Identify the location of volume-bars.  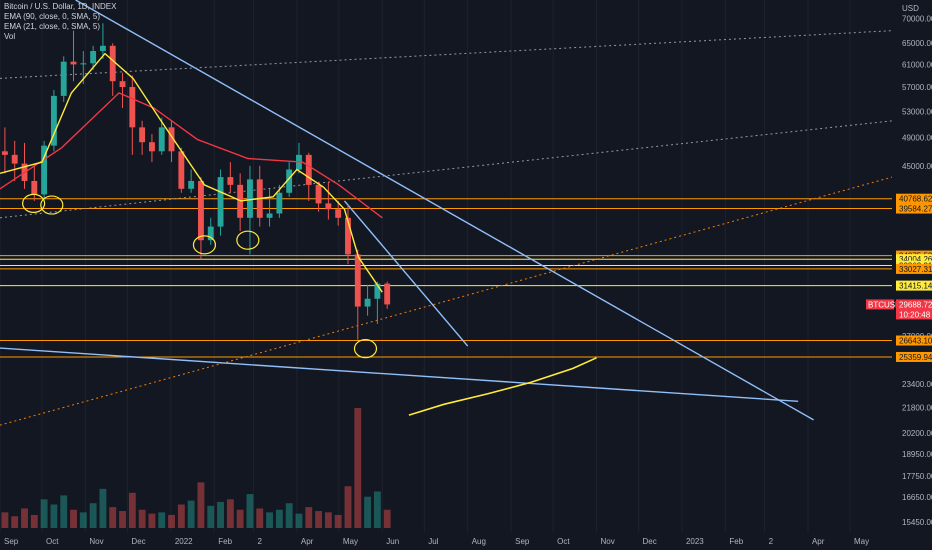
(196, 468).